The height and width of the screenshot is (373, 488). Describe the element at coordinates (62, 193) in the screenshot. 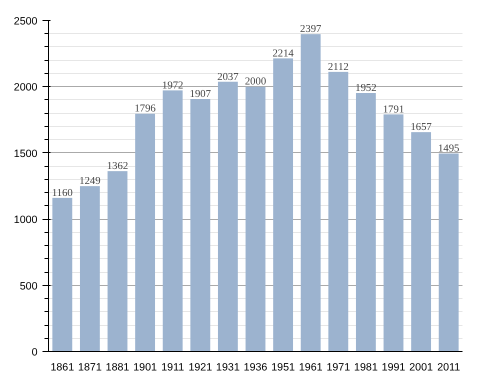

I see `data-label: 1160` at that location.